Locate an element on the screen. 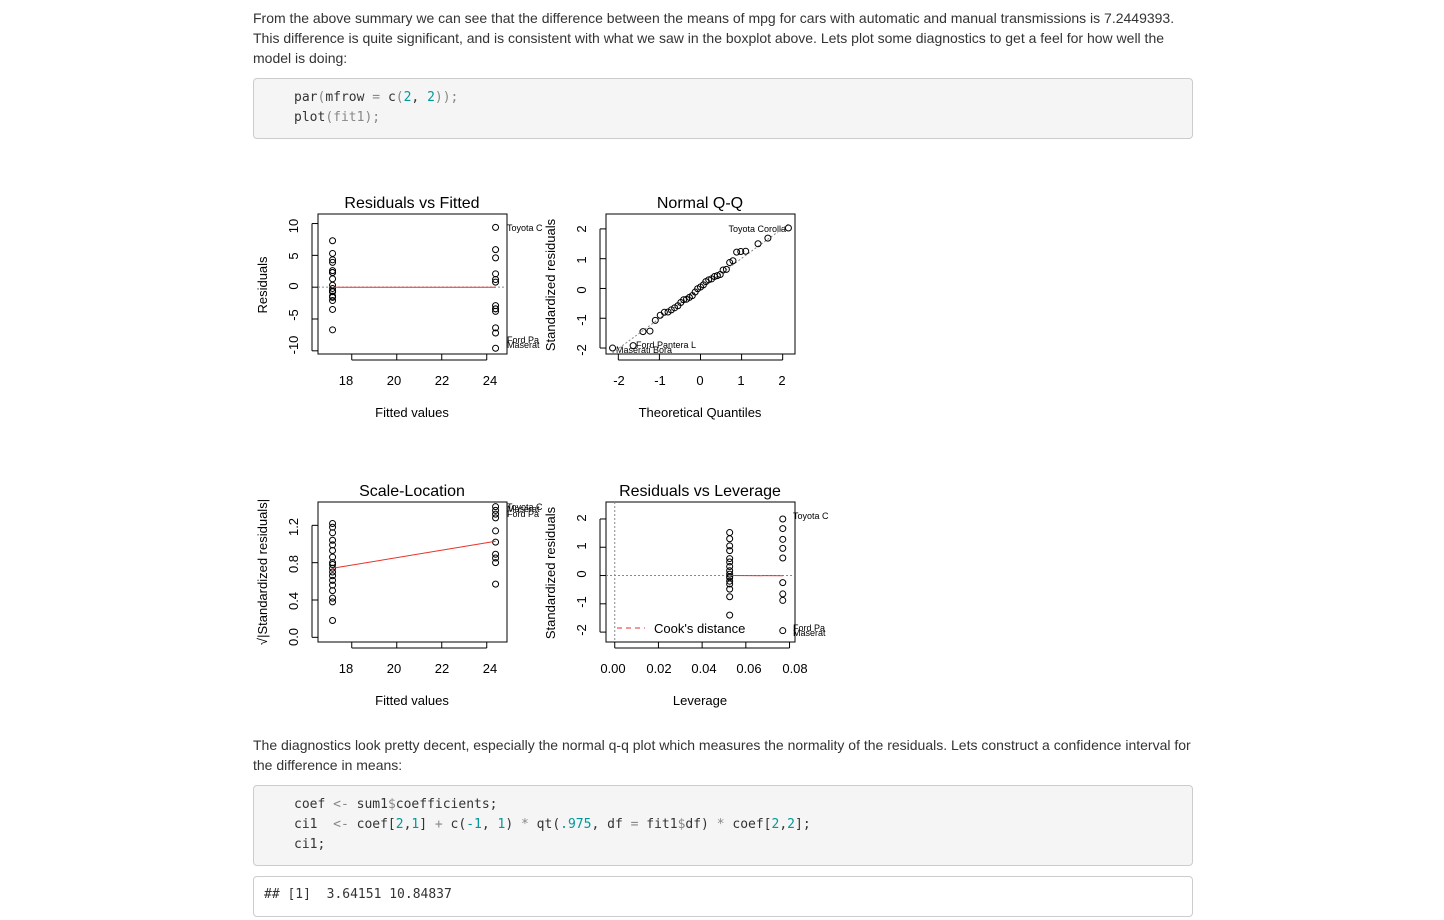 The height and width of the screenshot is (920, 1444). code-token: (fit1); is located at coordinates (353, 117).